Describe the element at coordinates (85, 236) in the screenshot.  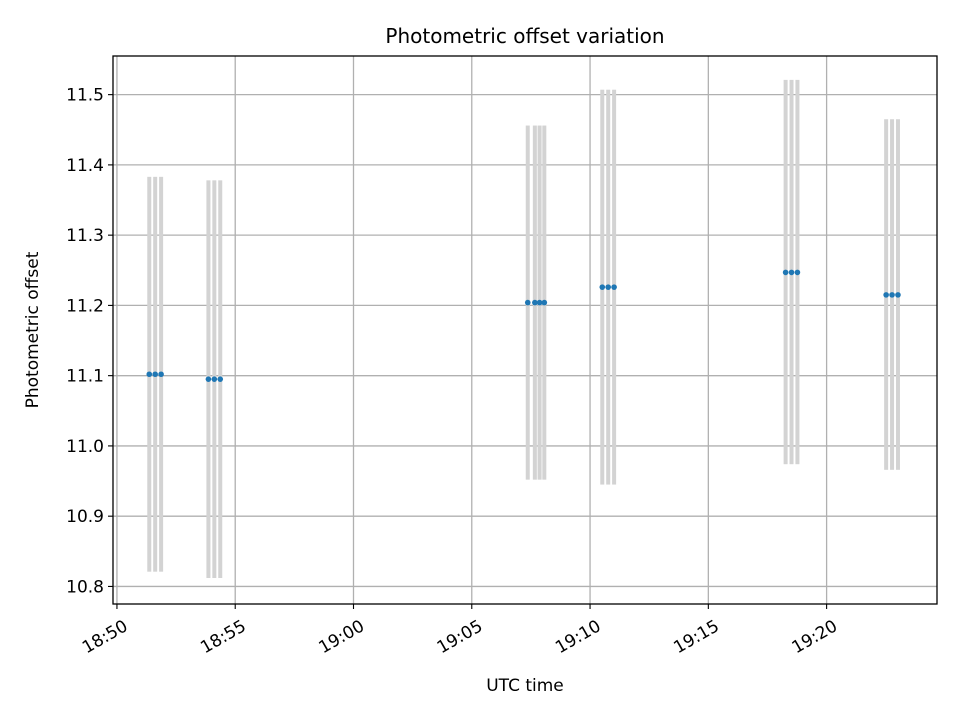
I see `y-tick-label: 11.3` at that location.